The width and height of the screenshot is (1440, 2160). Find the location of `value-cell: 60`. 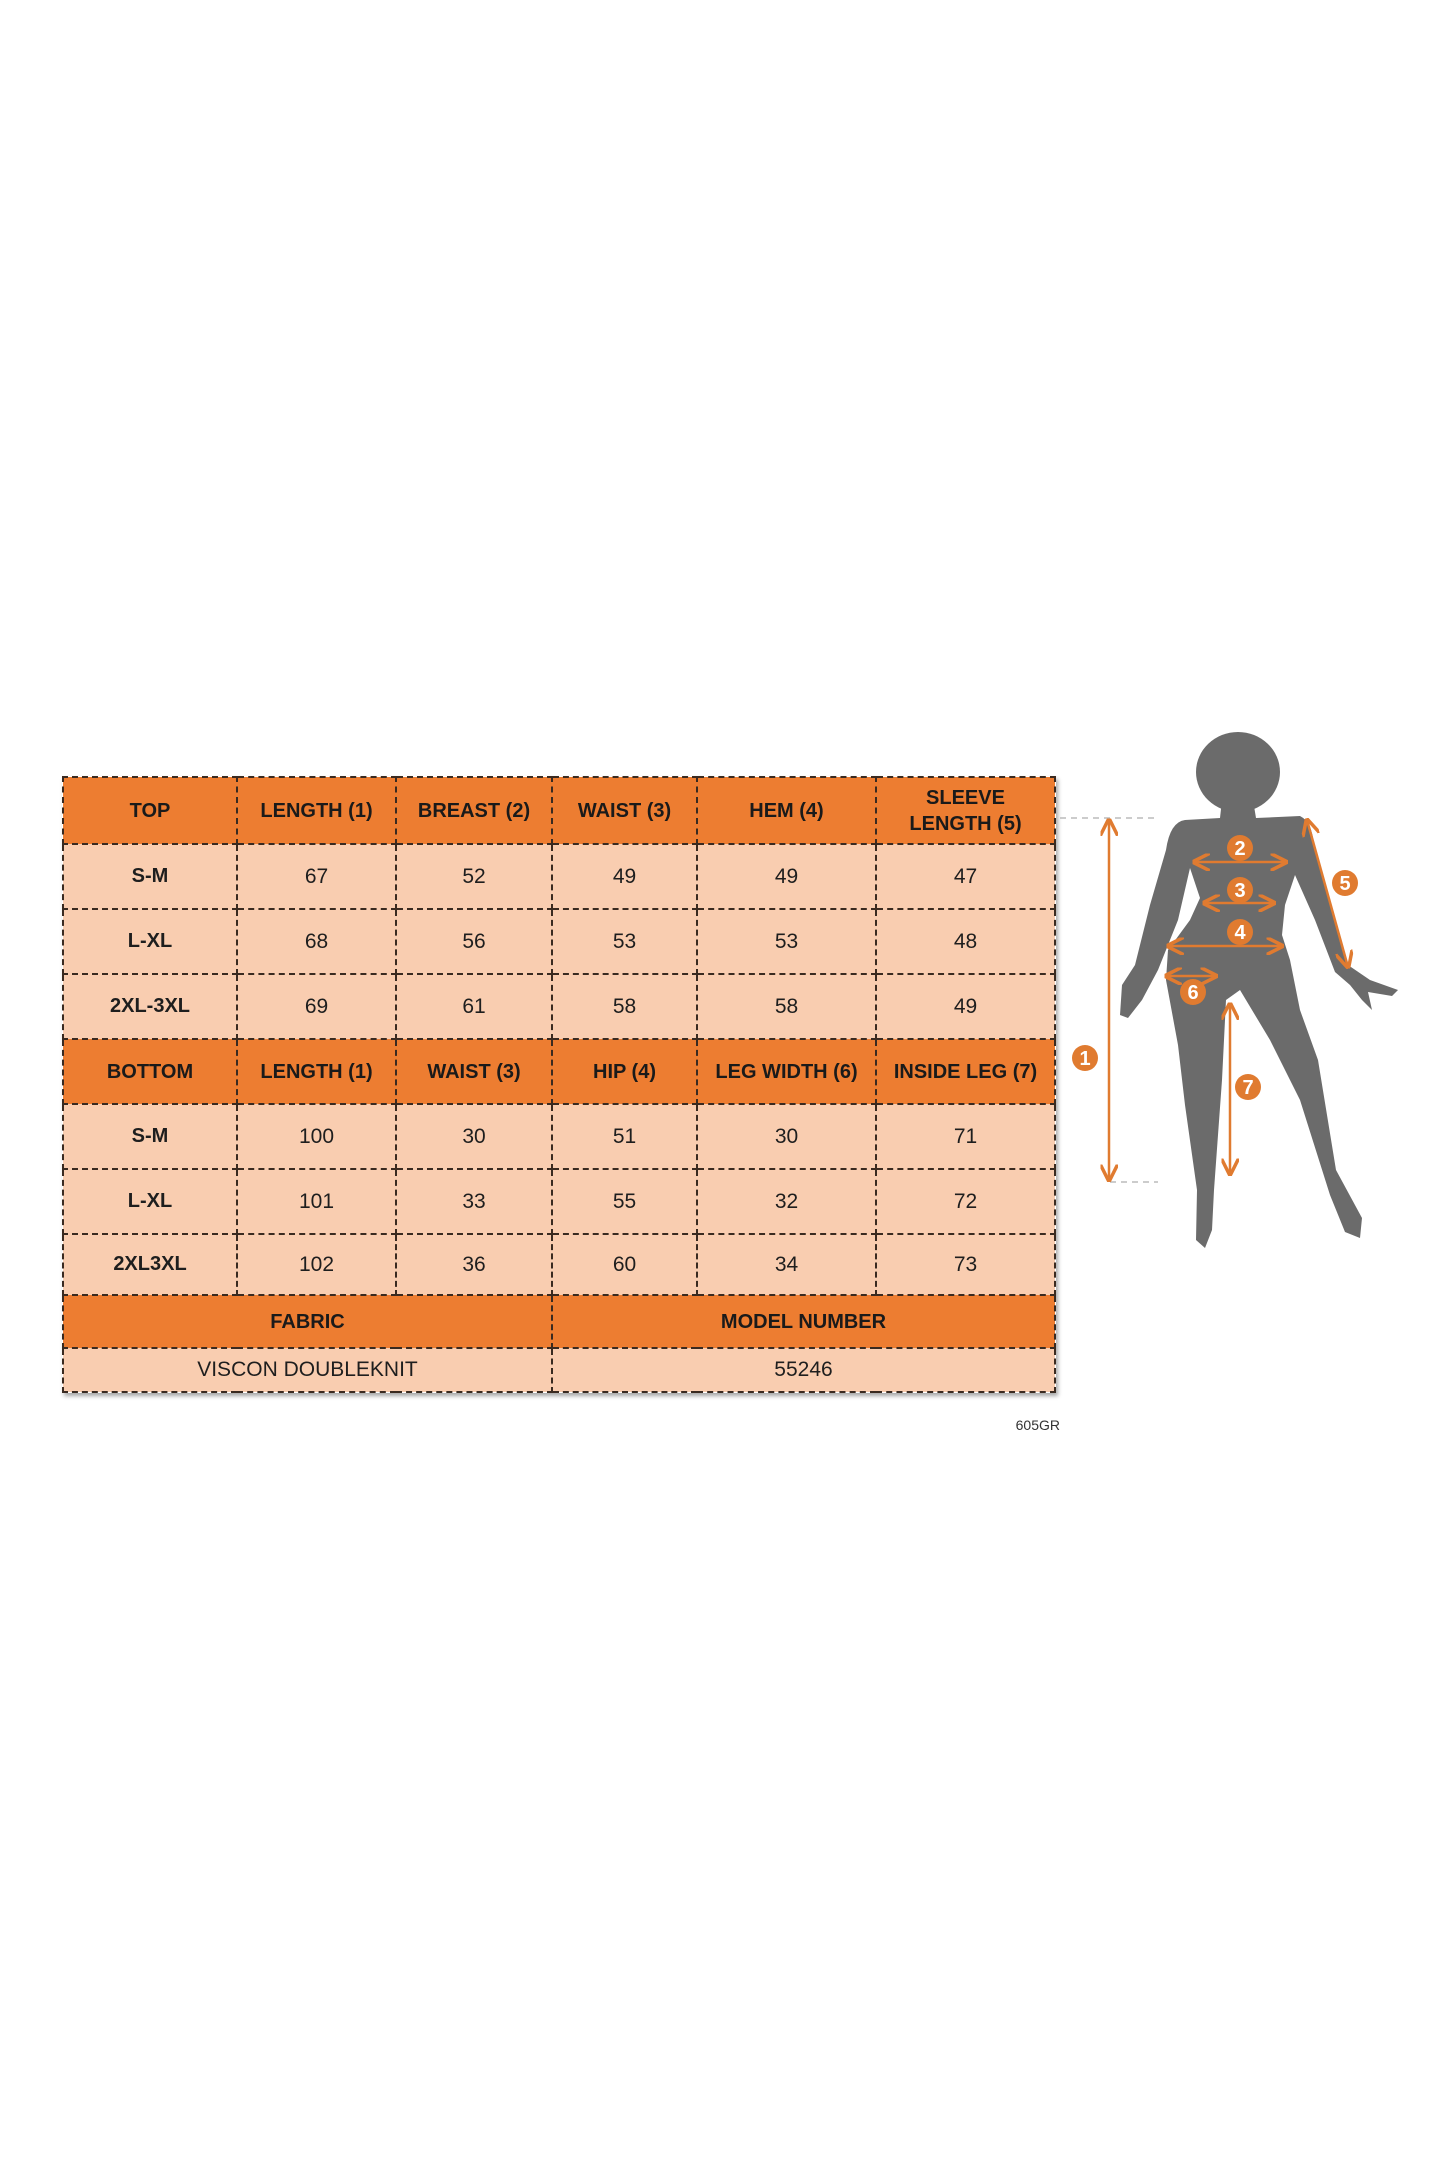

value-cell: 60 is located at coordinates (624, 1264).